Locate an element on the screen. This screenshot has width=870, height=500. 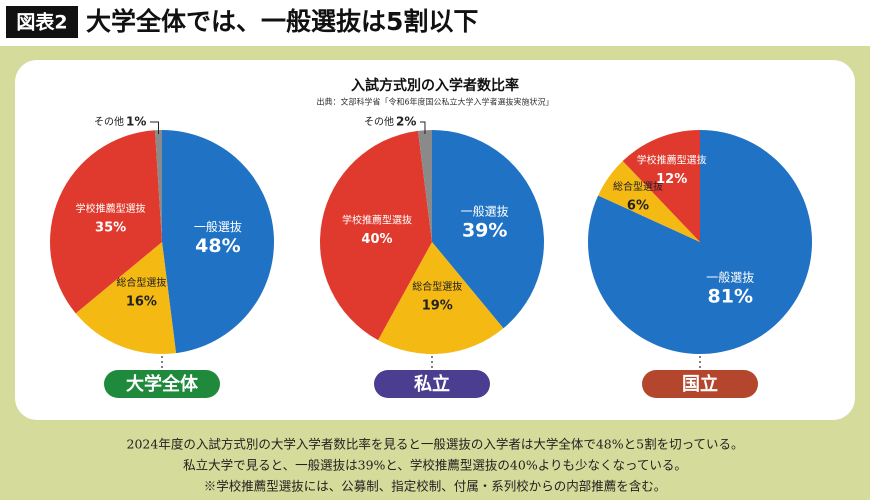
header-band is located at coordinates (435, 23).